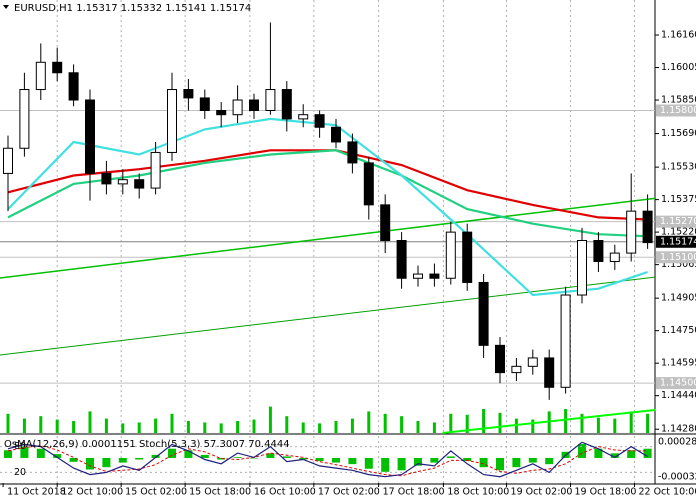  I want to click on trend-line, so click(549, 421).